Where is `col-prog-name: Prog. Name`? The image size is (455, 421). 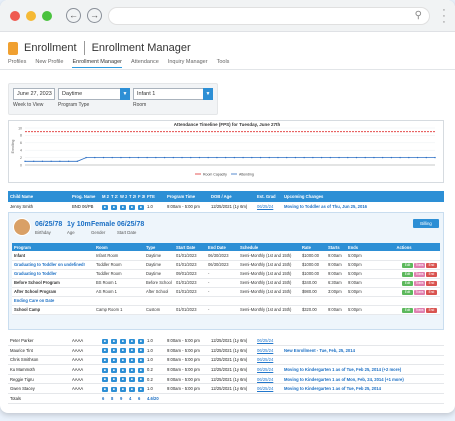
col-prog-name: Prog. Name is located at coordinates (85, 196).